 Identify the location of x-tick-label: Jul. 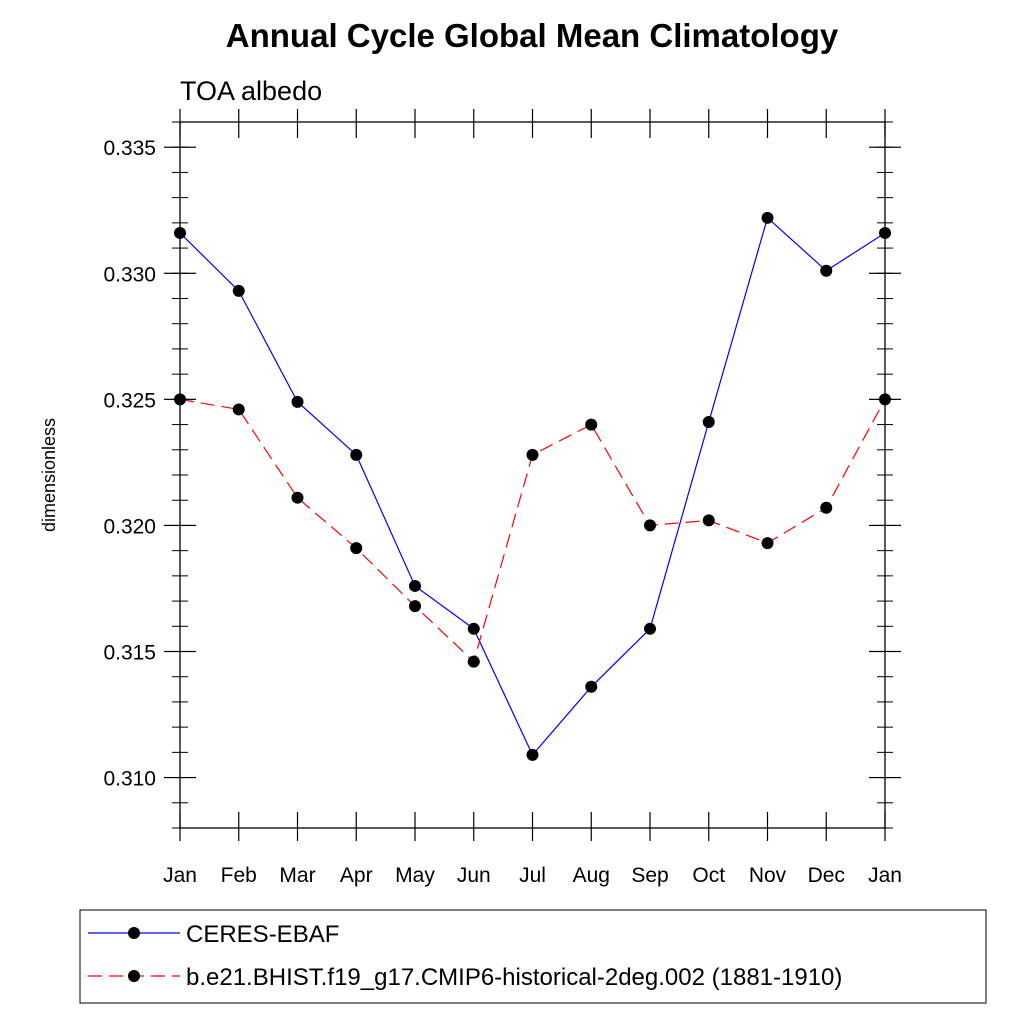
(532, 875).